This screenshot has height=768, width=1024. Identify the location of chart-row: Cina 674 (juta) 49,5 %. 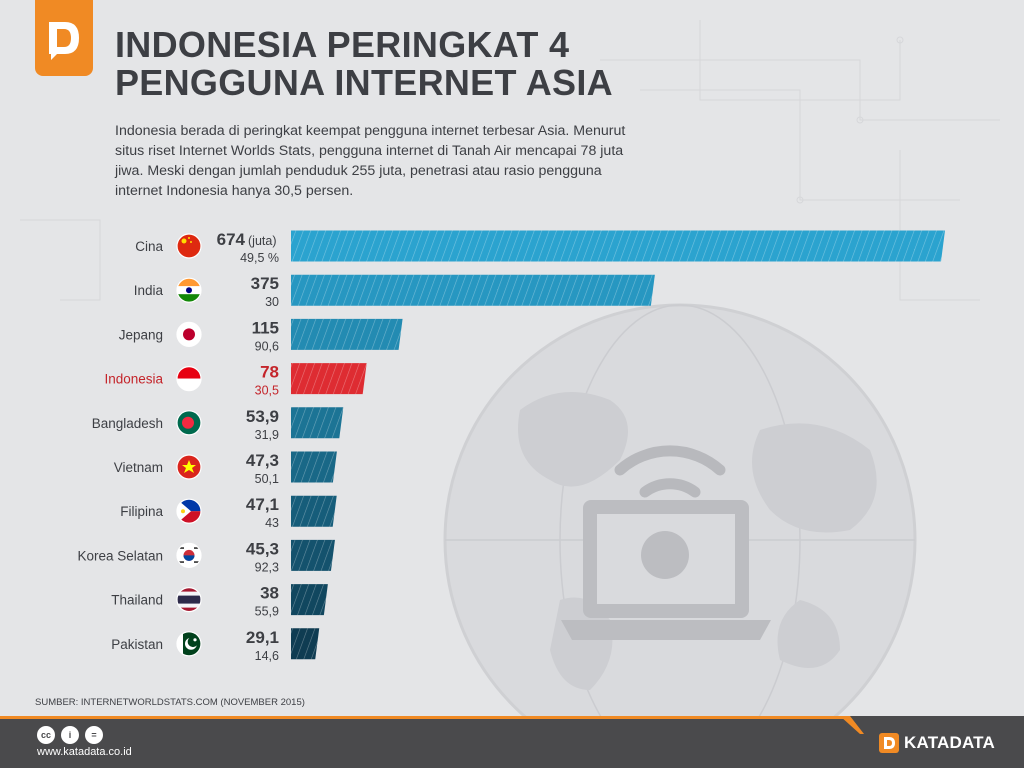
(540, 247).